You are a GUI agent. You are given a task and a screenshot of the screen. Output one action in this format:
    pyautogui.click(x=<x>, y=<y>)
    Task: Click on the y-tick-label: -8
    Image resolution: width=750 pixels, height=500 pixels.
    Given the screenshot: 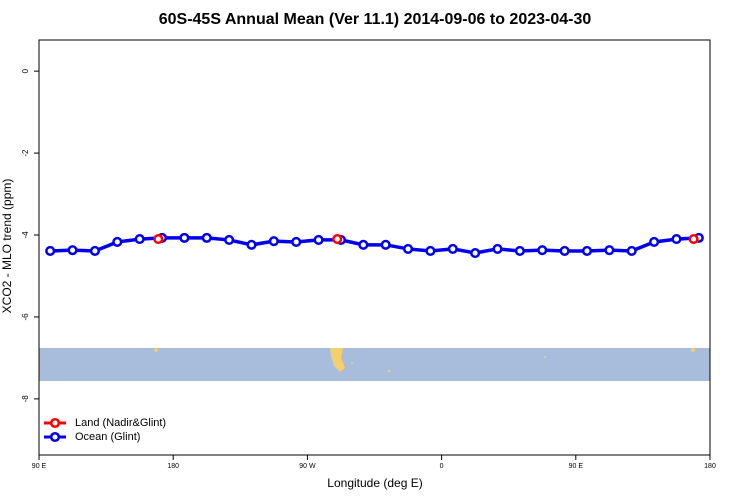 What is the action you would take?
    pyautogui.click(x=25, y=399)
    